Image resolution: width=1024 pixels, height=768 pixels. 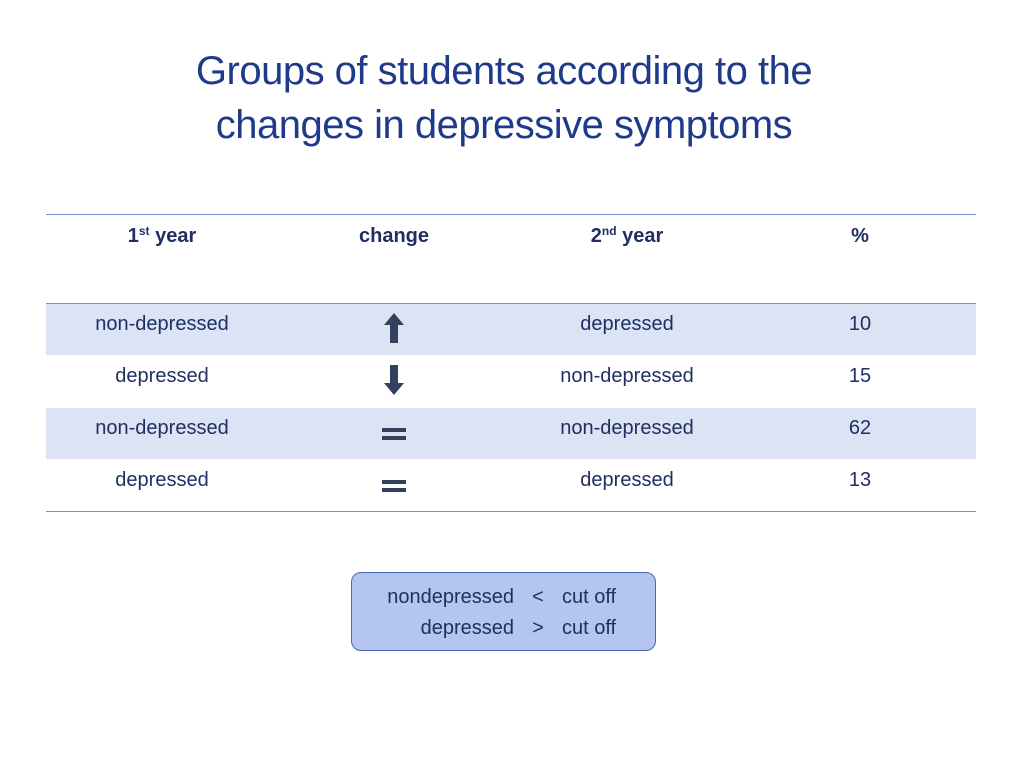 What do you see at coordinates (173, 236) in the screenshot?
I see `header-first-year-label: year` at bounding box center [173, 236].